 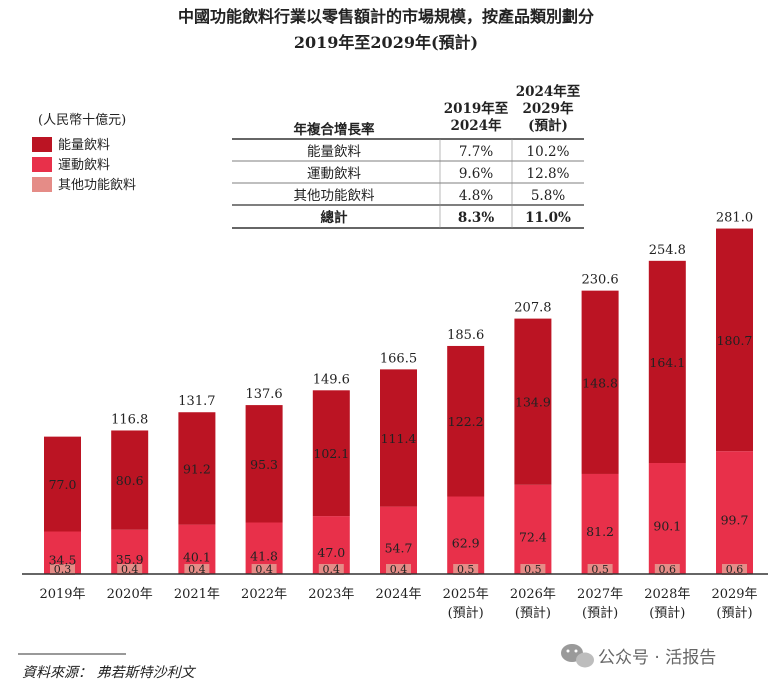 What do you see at coordinates (62, 594) in the screenshot?
I see `x-tick-label: 2019年` at bounding box center [62, 594].